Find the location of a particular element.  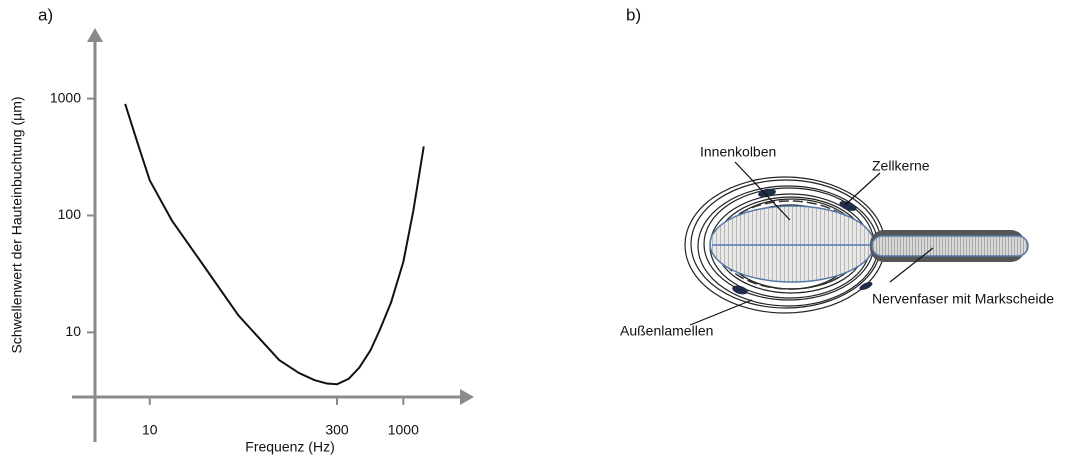

panel-label: a) is located at coordinates (45, 14).